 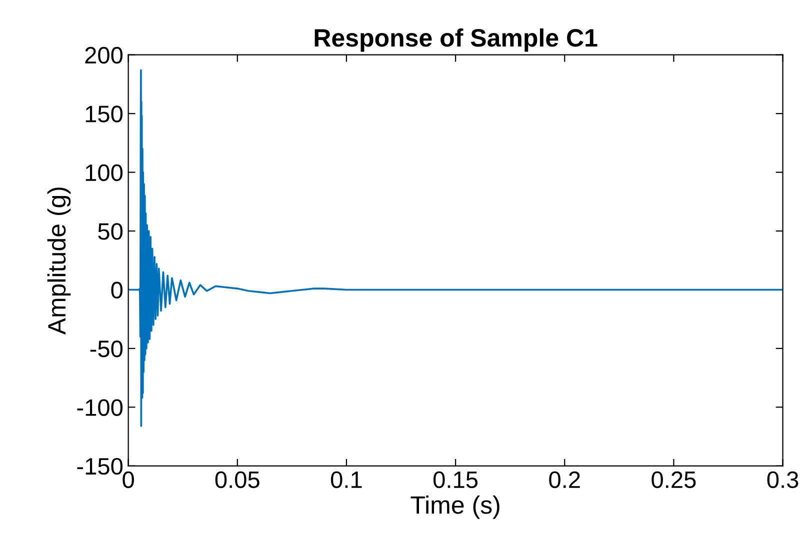 I want to click on x-tick-label: 0.2, so click(x=564, y=479).